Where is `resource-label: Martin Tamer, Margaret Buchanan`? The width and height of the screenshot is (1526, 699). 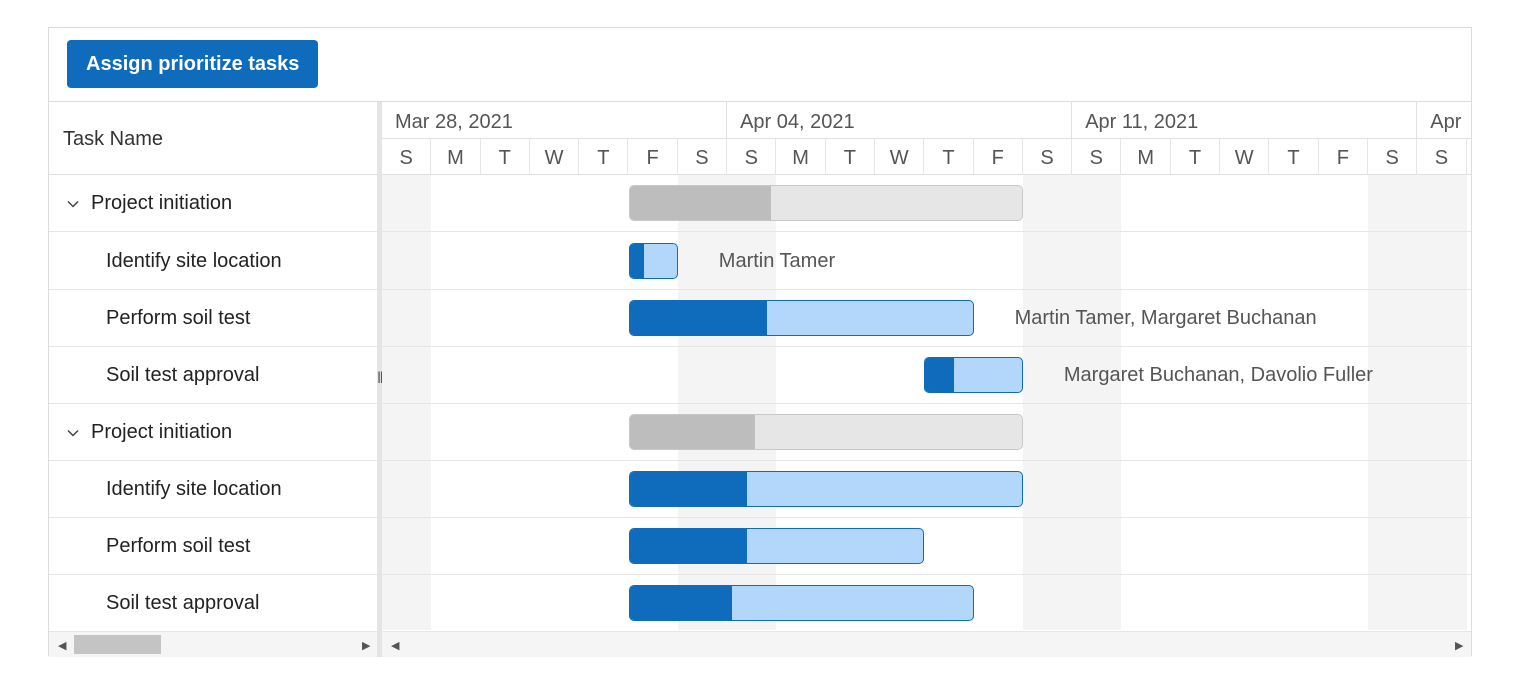
resource-label: Martin Tamer, Margaret Buchanan is located at coordinates (1165, 318).